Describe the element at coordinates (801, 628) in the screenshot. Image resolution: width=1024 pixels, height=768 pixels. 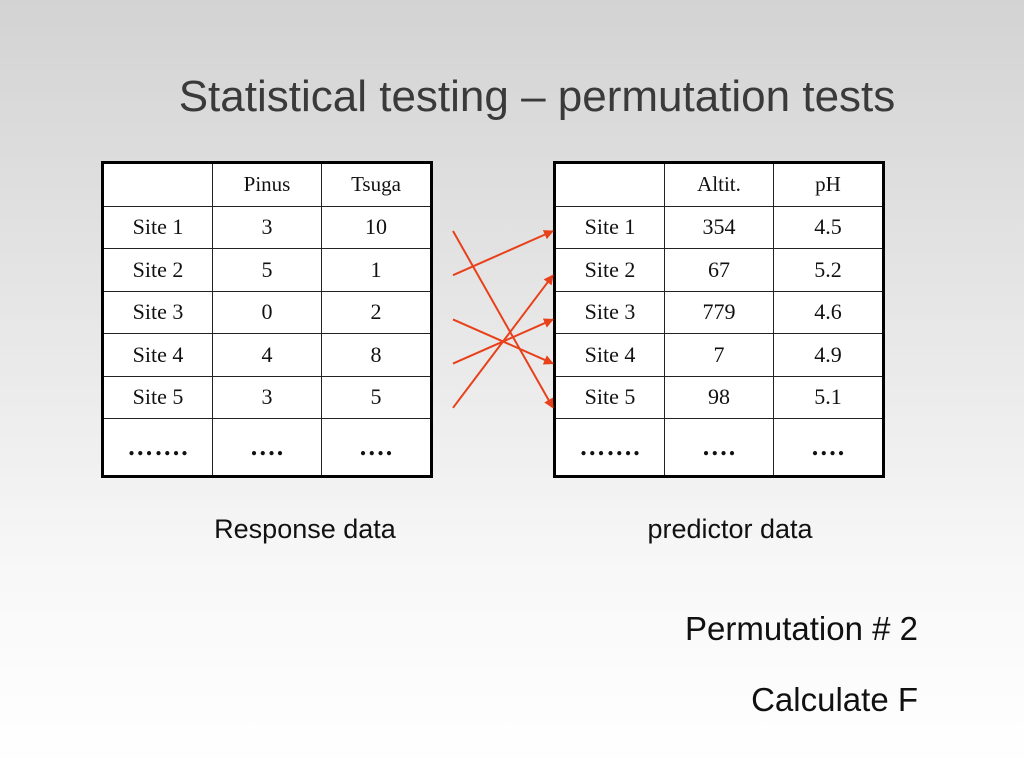
I see `permutation-number-label: Permutation # 2` at that location.